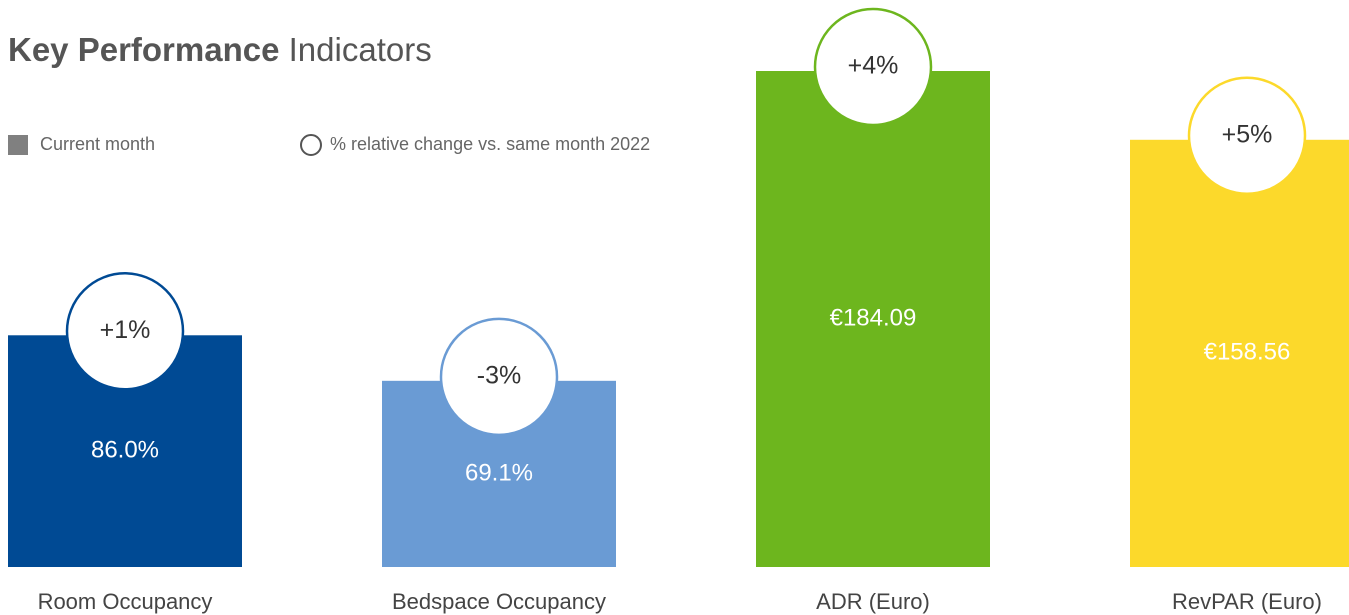 The image size is (1349, 615). I want to click on change-label: +1%, so click(125, 330).